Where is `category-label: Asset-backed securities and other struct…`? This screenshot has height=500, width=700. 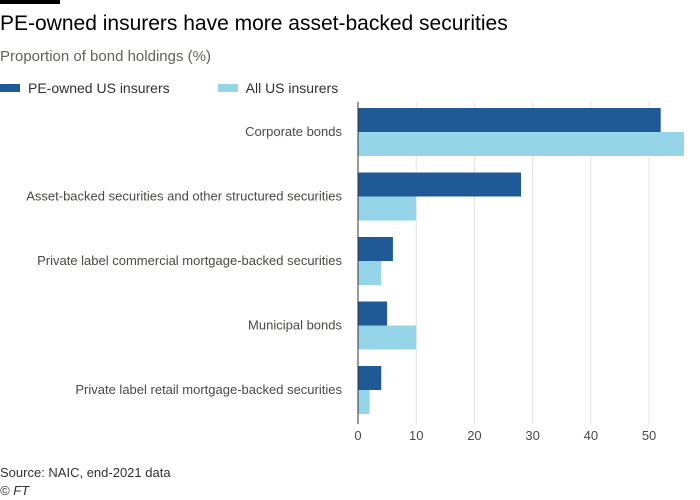
category-label: Asset-backed securities and other struct… is located at coordinates (184, 196).